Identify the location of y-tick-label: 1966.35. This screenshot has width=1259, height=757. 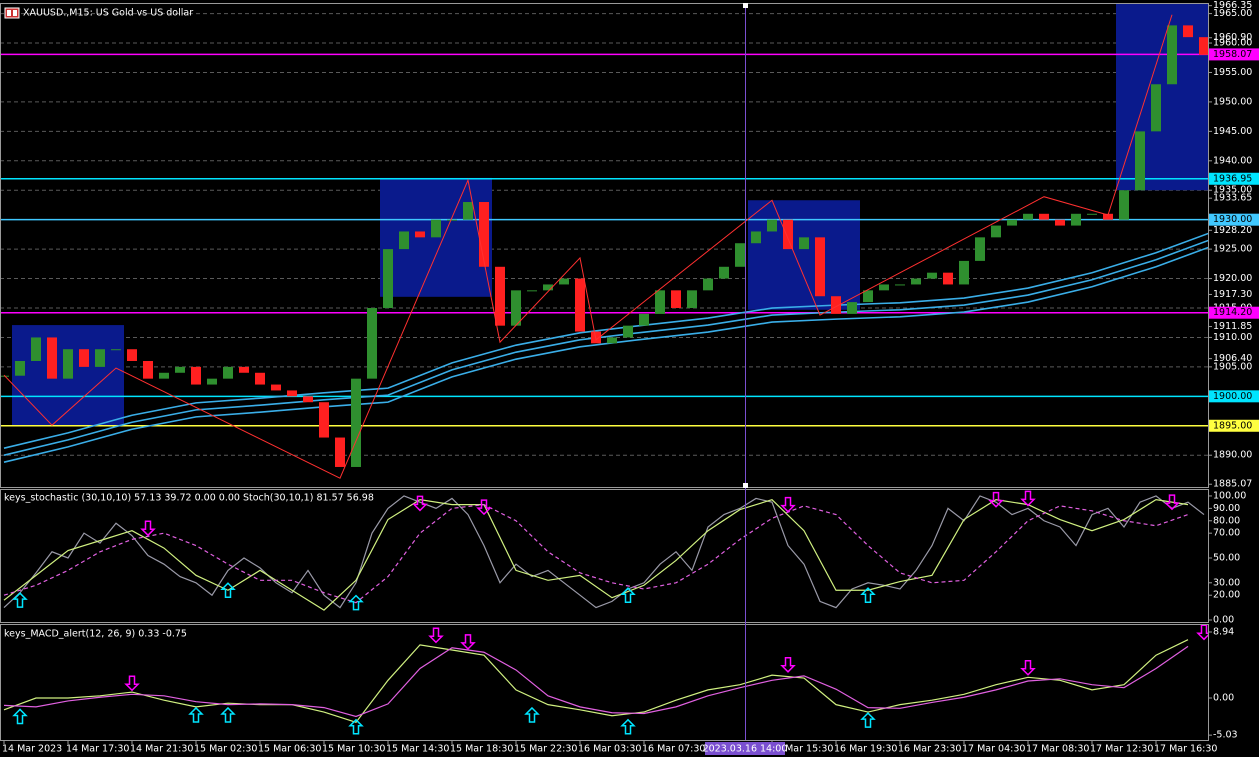
(1232, 5).